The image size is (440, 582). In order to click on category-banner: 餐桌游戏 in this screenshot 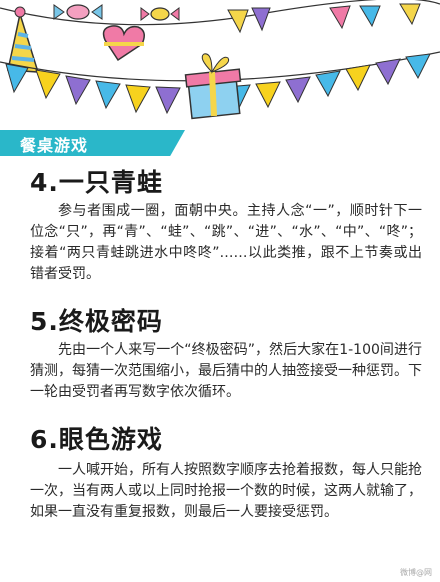, I will do `click(92, 143)`.